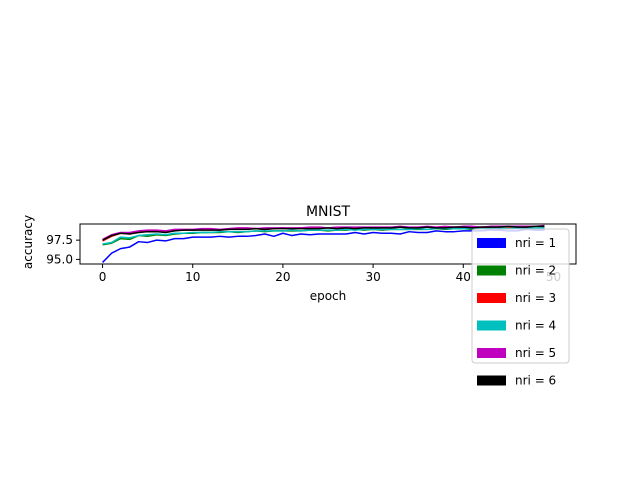  Describe the element at coordinates (535, 353) in the screenshot. I see `legend-label-5: nri = 5` at that location.